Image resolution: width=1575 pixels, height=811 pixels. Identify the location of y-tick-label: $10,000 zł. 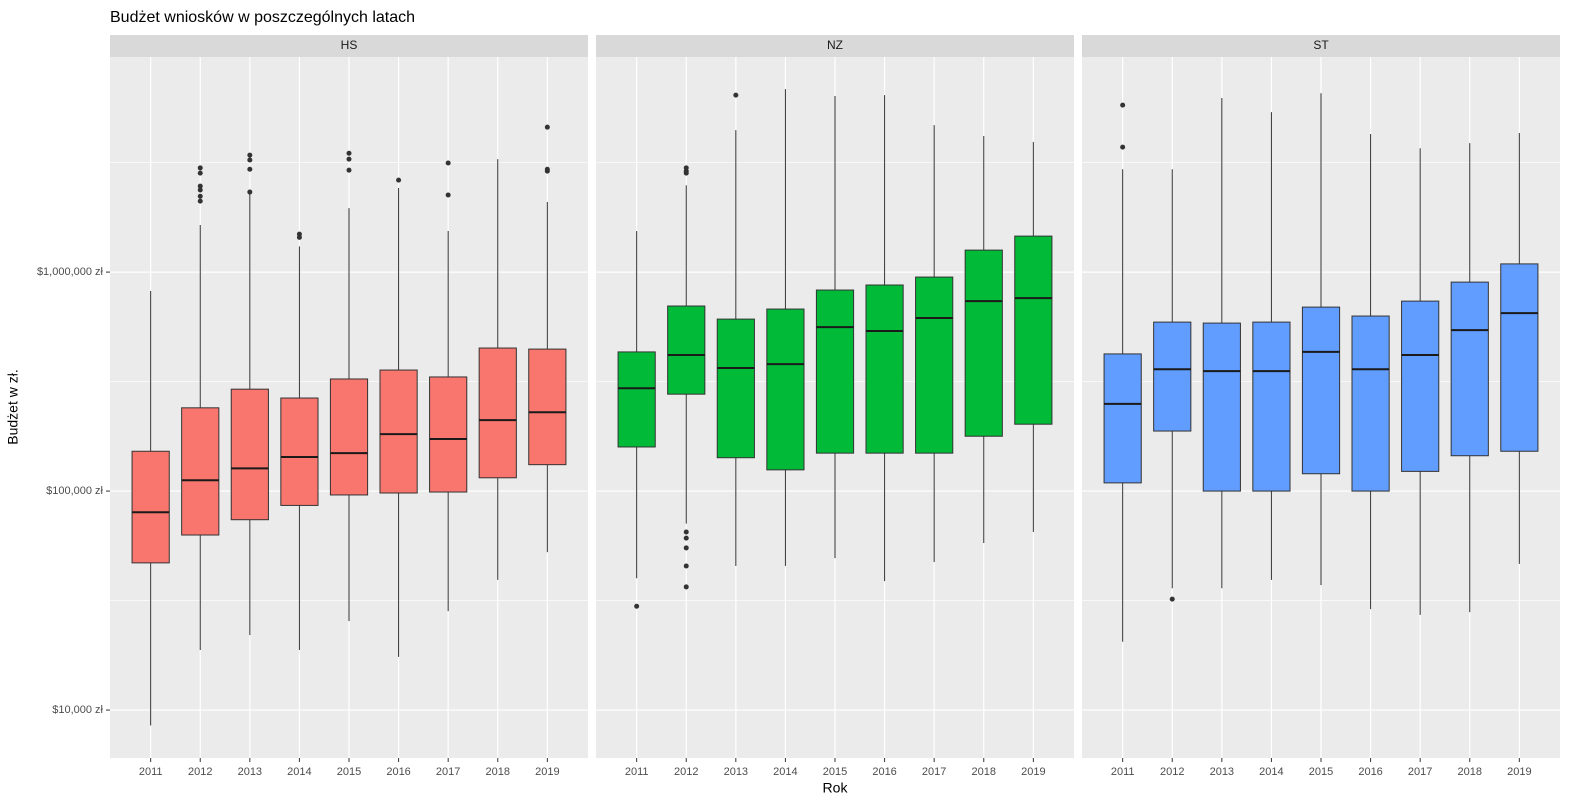
(77, 710).